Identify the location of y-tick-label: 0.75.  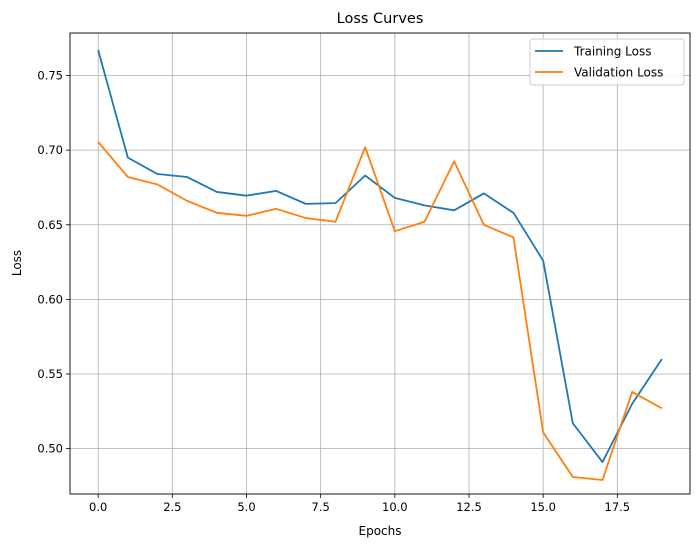
(50, 76).